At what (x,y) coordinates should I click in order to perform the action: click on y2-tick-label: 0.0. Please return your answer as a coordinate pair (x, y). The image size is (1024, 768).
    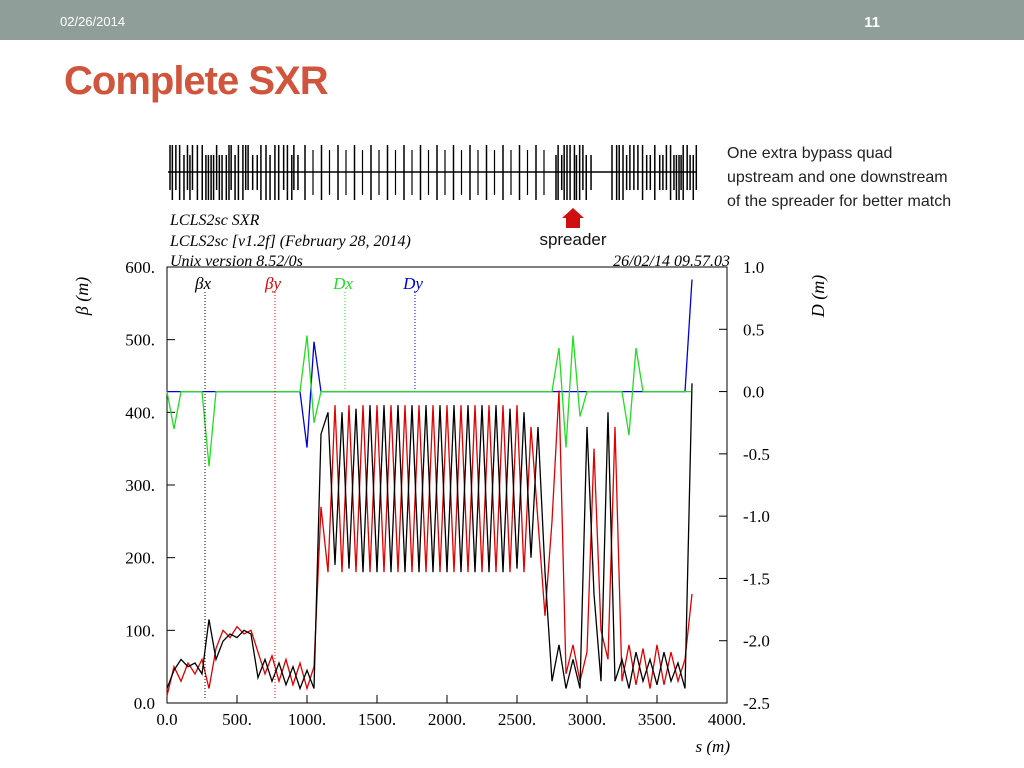
    Looking at the image, I should click on (753, 392).